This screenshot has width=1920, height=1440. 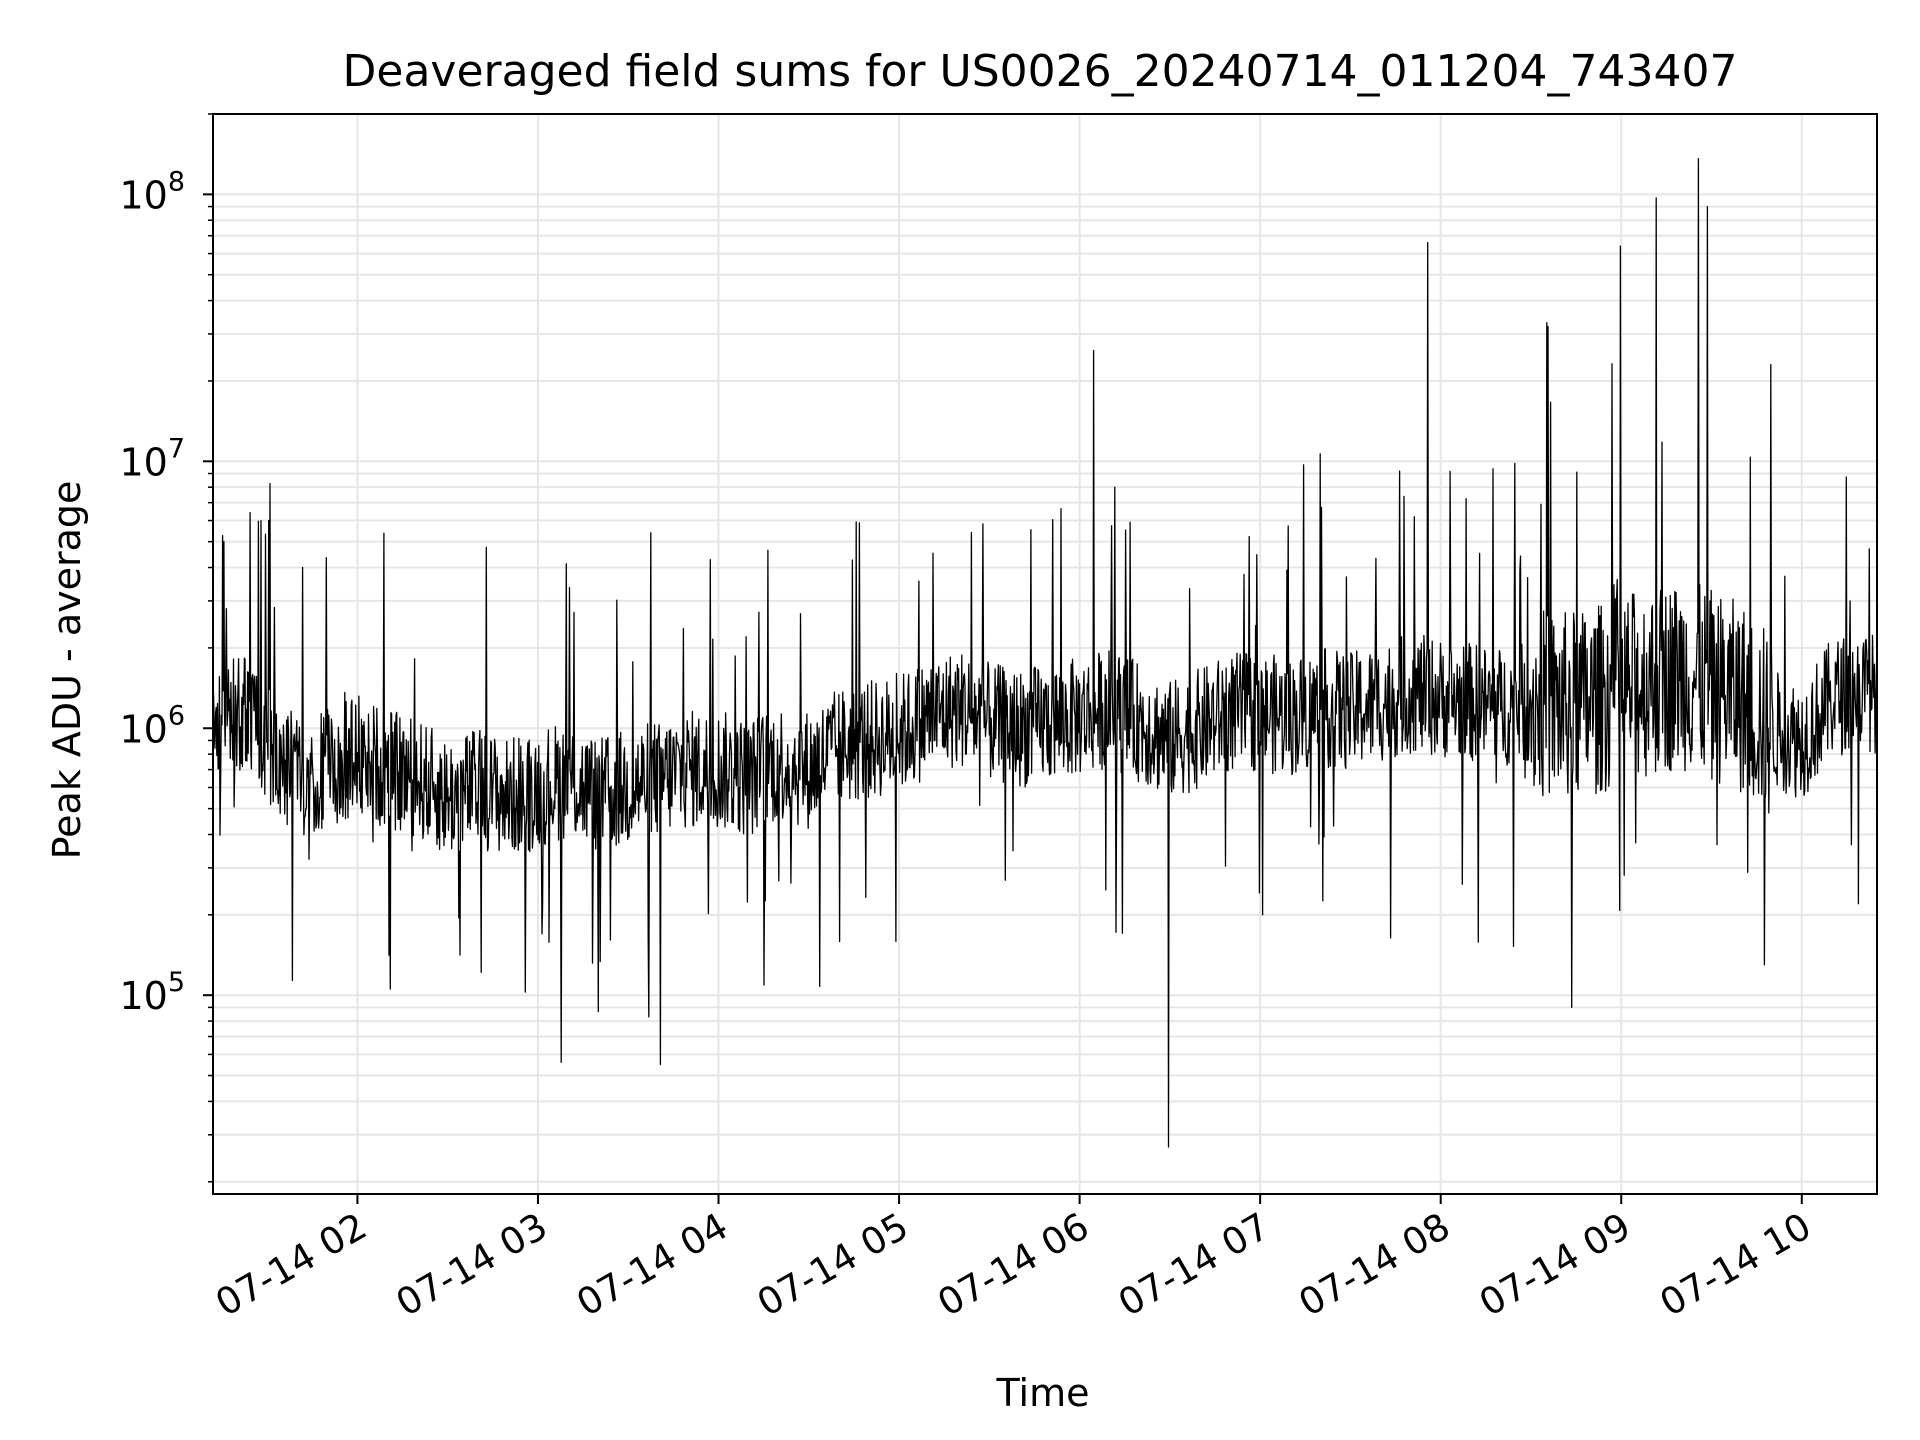 What do you see at coordinates (166, 648) in the screenshot?
I see `y-axis: 10⁵ 10⁶ 10⁷ 10⁸` at bounding box center [166, 648].